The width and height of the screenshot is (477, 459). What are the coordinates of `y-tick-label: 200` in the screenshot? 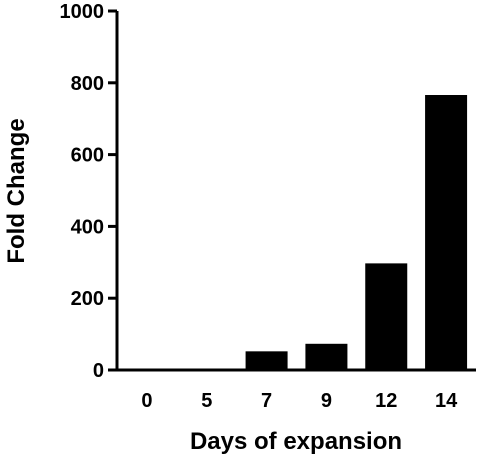 It's located at (87, 299).